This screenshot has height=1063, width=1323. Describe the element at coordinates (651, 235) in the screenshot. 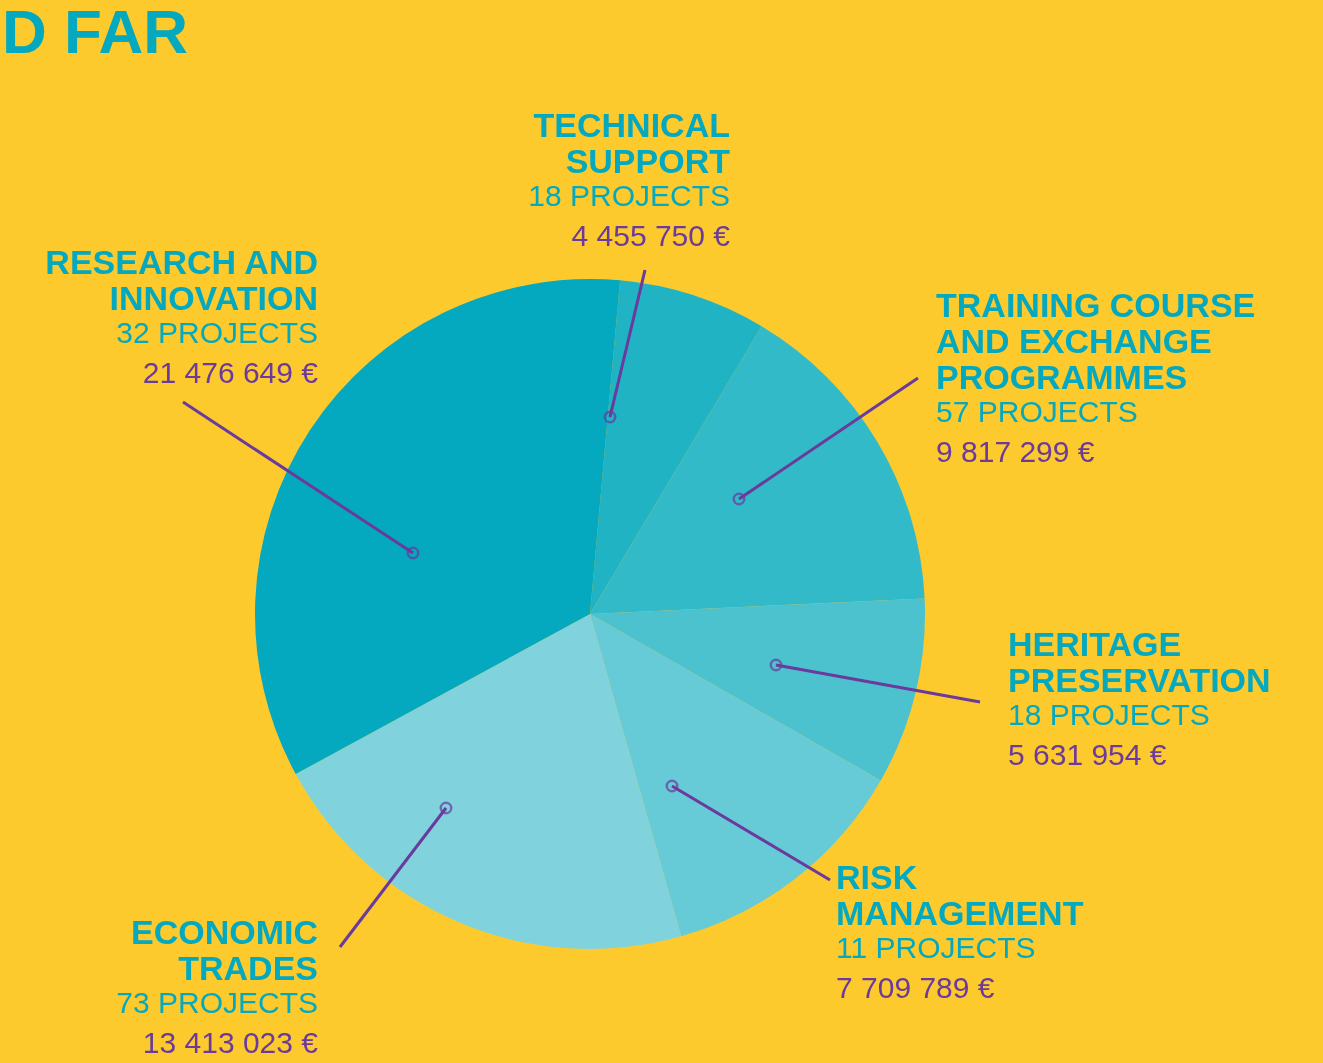

I see `data-label: 4 455 750 €` at that location.